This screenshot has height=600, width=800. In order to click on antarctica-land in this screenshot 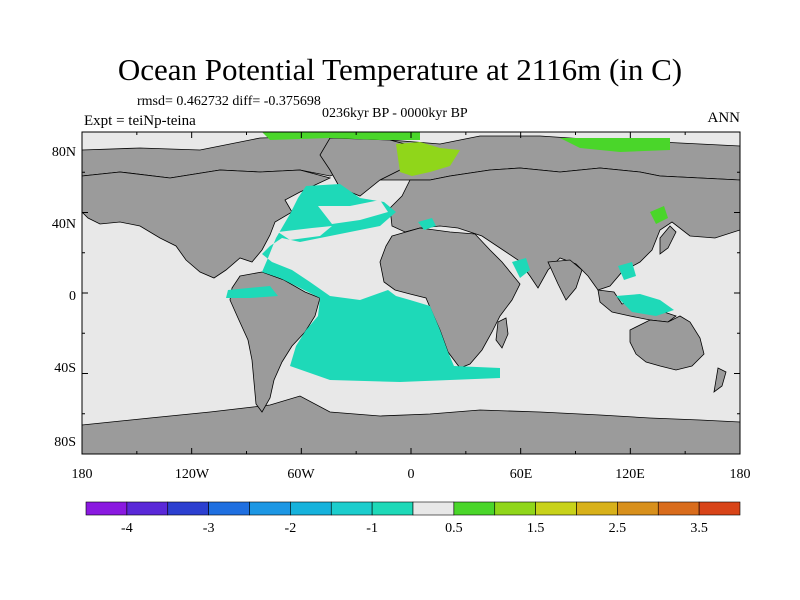, I will do `click(411, 424)`.